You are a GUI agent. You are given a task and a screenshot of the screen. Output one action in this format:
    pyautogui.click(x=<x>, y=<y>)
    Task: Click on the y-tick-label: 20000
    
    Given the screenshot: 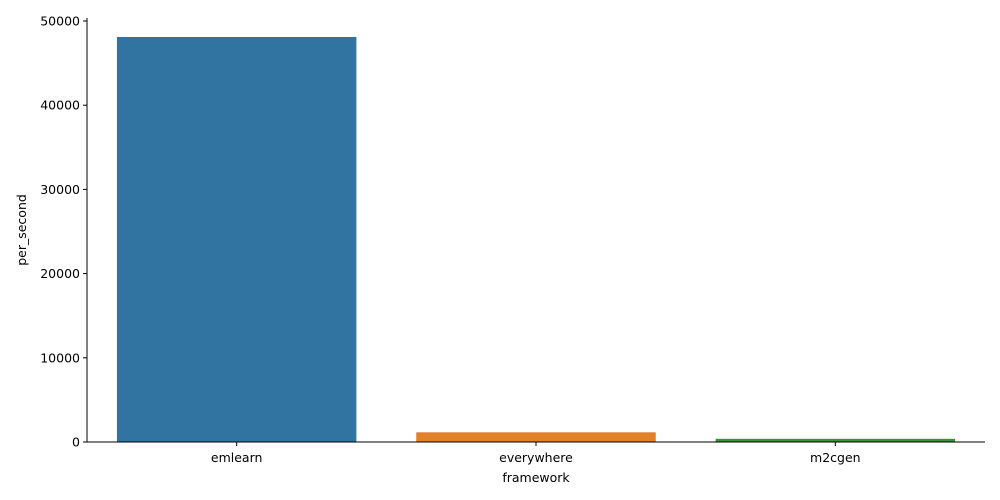 What is the action you would take?
    pyautogui.click(x=60, y=273)
    